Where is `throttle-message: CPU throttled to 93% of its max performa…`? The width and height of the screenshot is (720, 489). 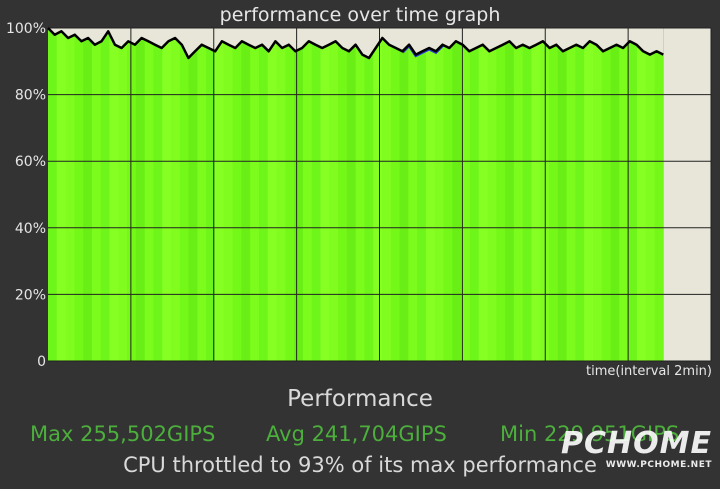
throttle-message: CPU throttled to 93% of its max performa… is located at coordinates (360, 465).